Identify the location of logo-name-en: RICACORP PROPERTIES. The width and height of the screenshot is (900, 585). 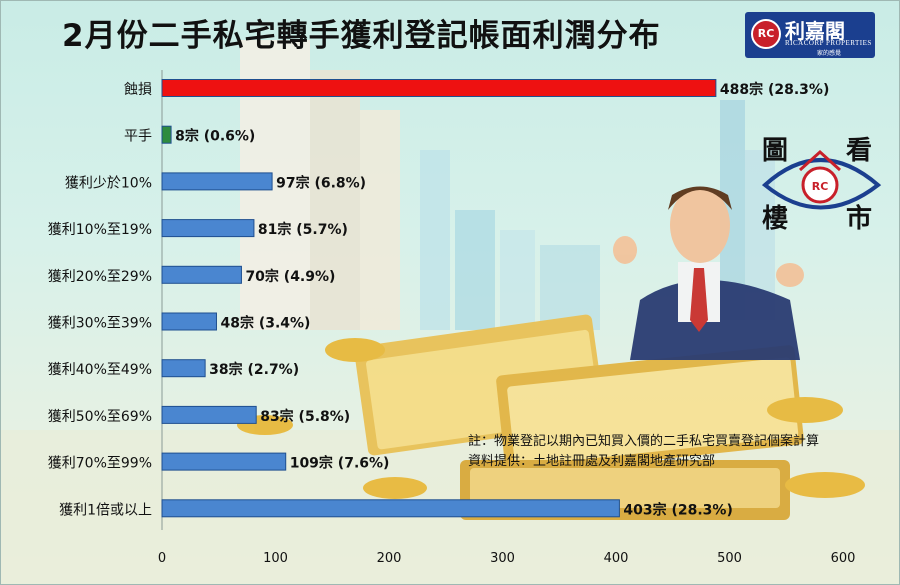
(828, 43).